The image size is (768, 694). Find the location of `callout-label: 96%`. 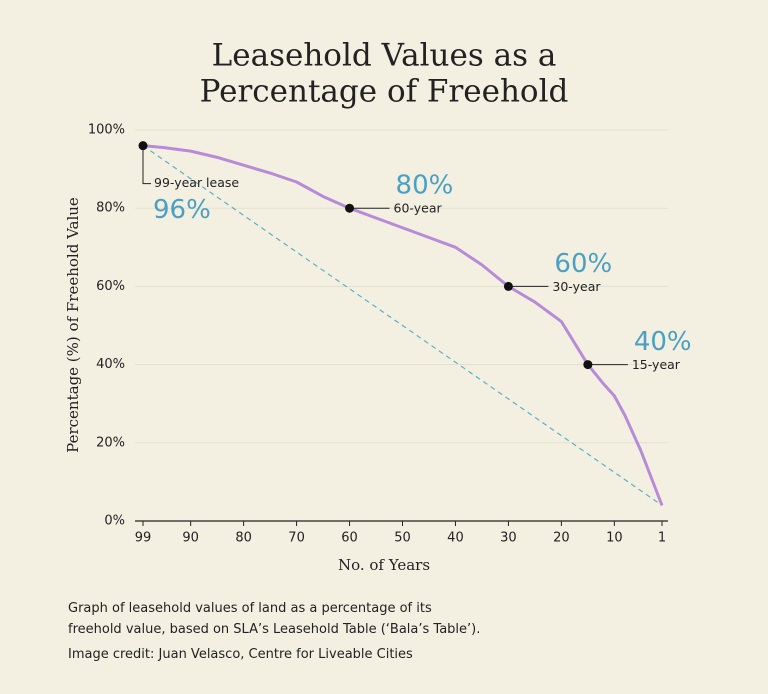

callout-label: 96% is located at coordinates (182, 210).